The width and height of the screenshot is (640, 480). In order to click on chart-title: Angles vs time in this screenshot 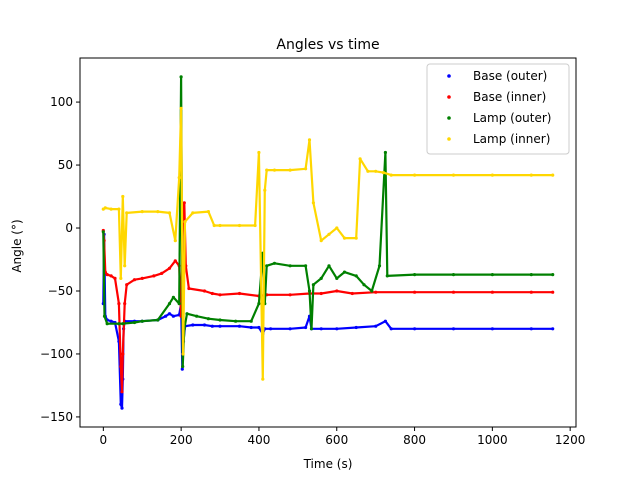, I will do `click(327, 45)`.